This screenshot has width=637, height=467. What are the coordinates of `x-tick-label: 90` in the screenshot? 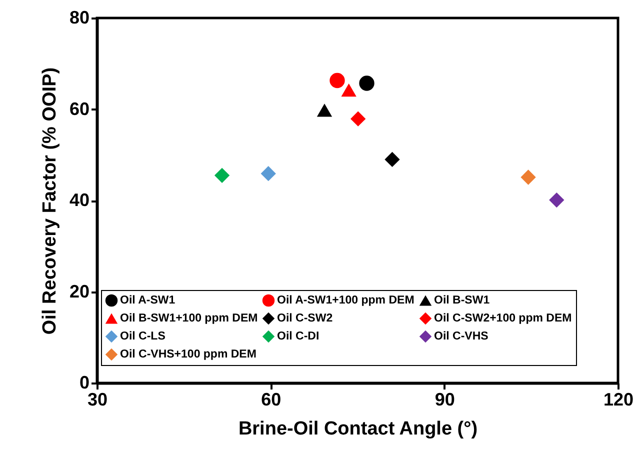 It's located at (444, 400).